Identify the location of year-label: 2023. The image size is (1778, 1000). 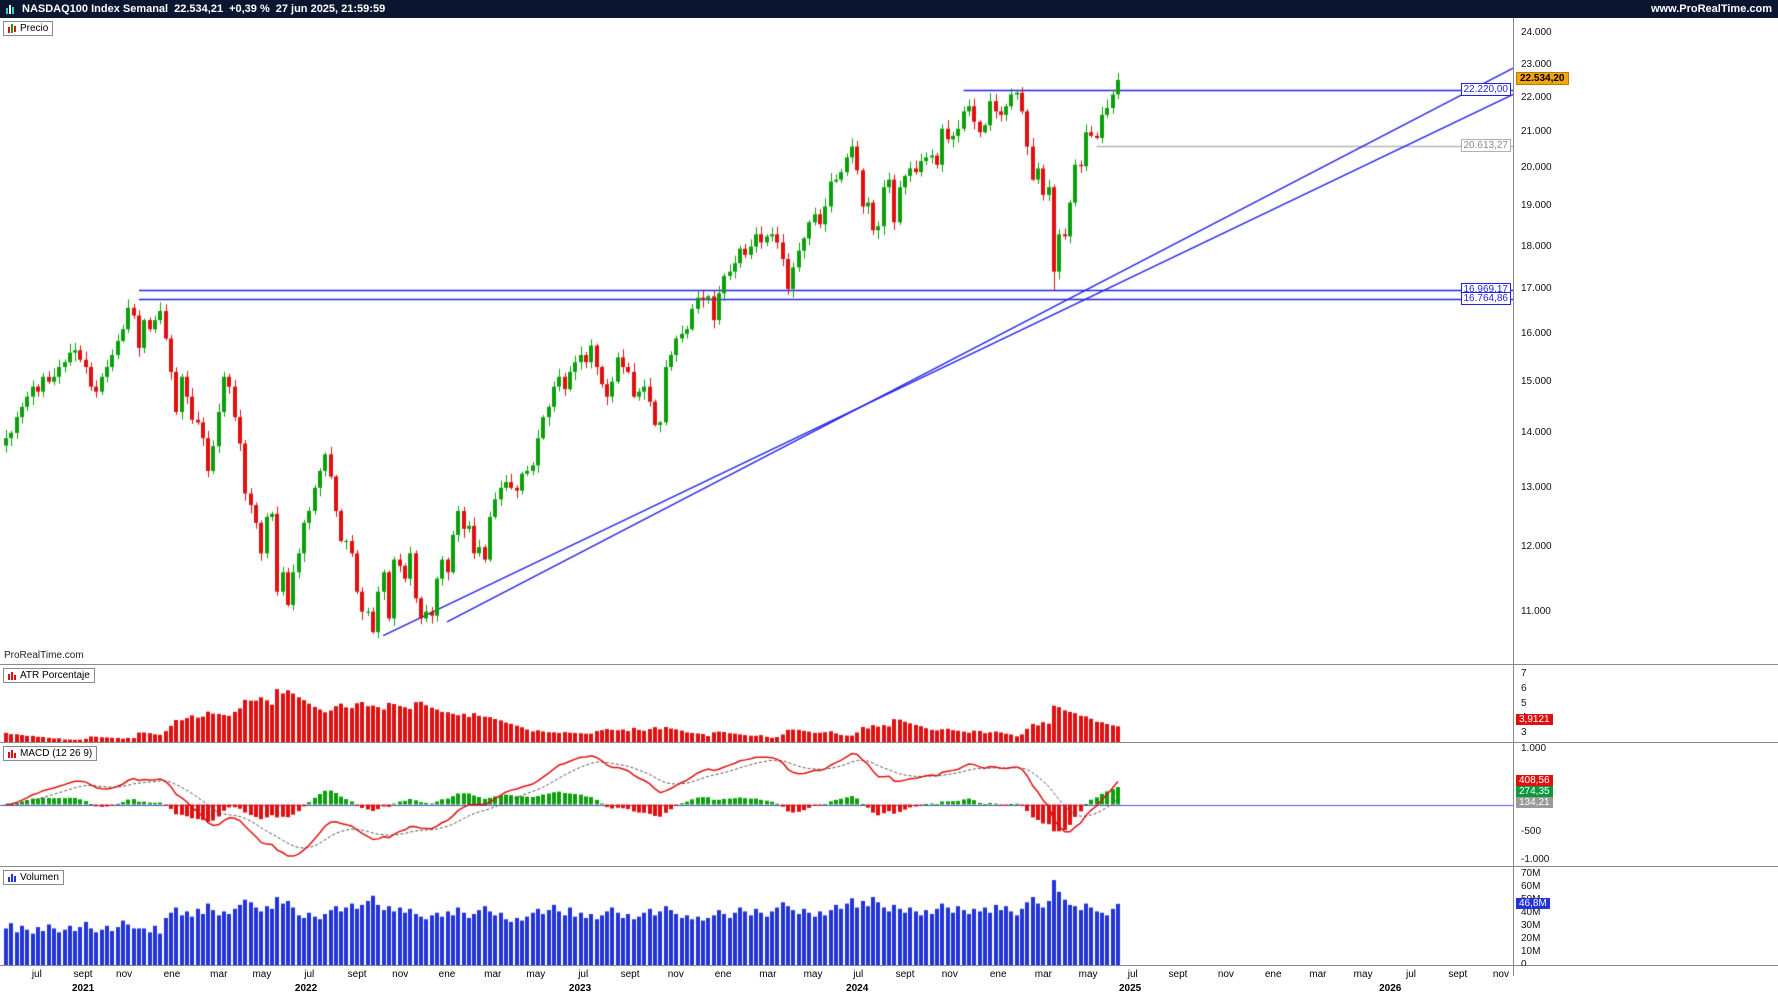
(580, 988).